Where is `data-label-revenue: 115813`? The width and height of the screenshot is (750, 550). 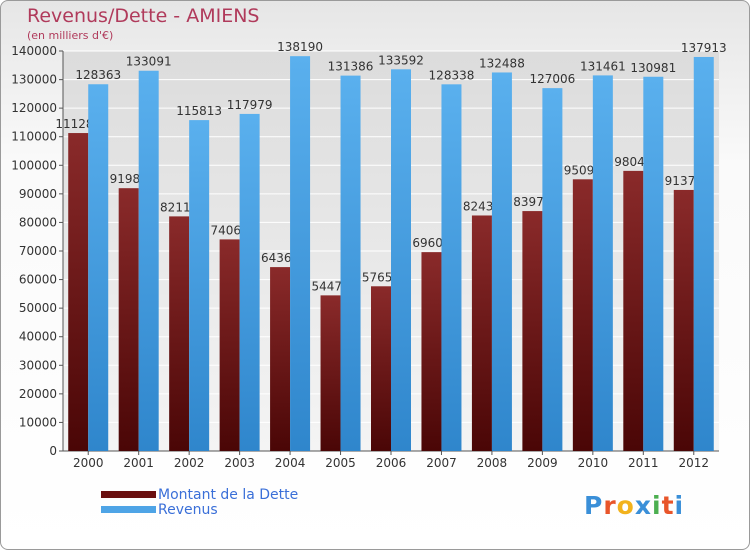 data-label-revenue: 115813 is located at coordinates (199, 111).